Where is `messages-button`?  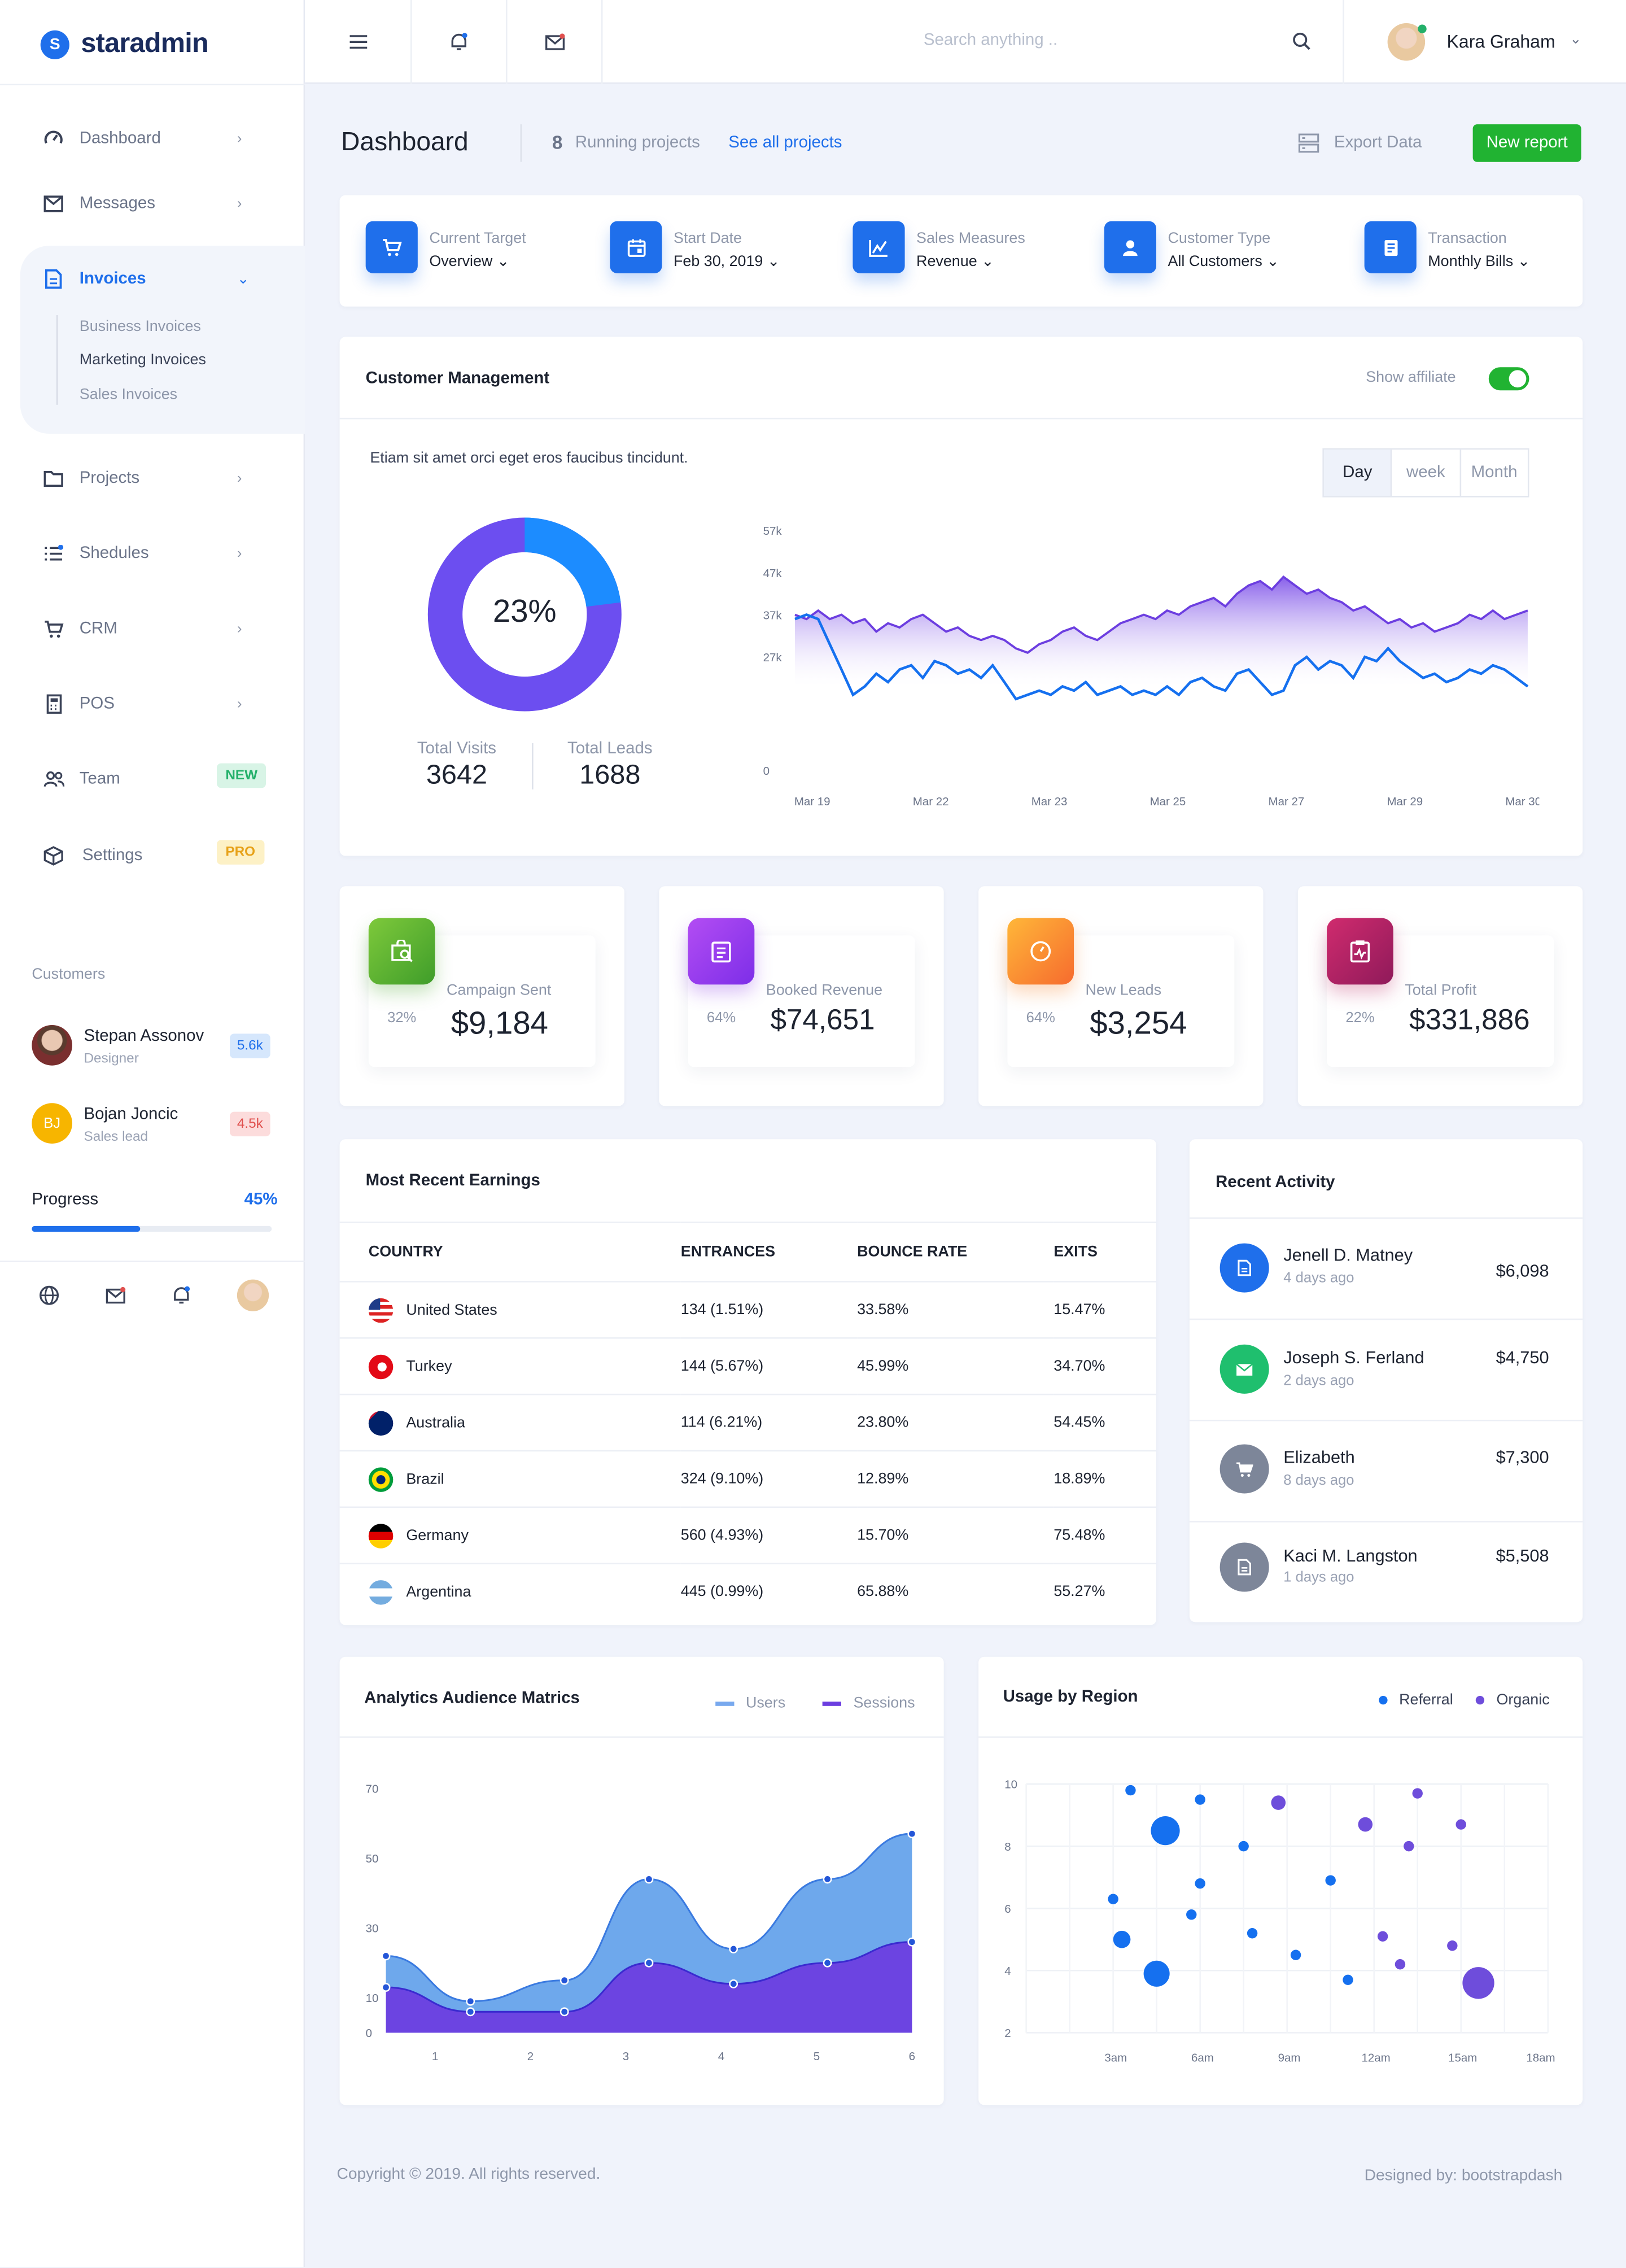
messages-button is located at coordinates (555, 42).